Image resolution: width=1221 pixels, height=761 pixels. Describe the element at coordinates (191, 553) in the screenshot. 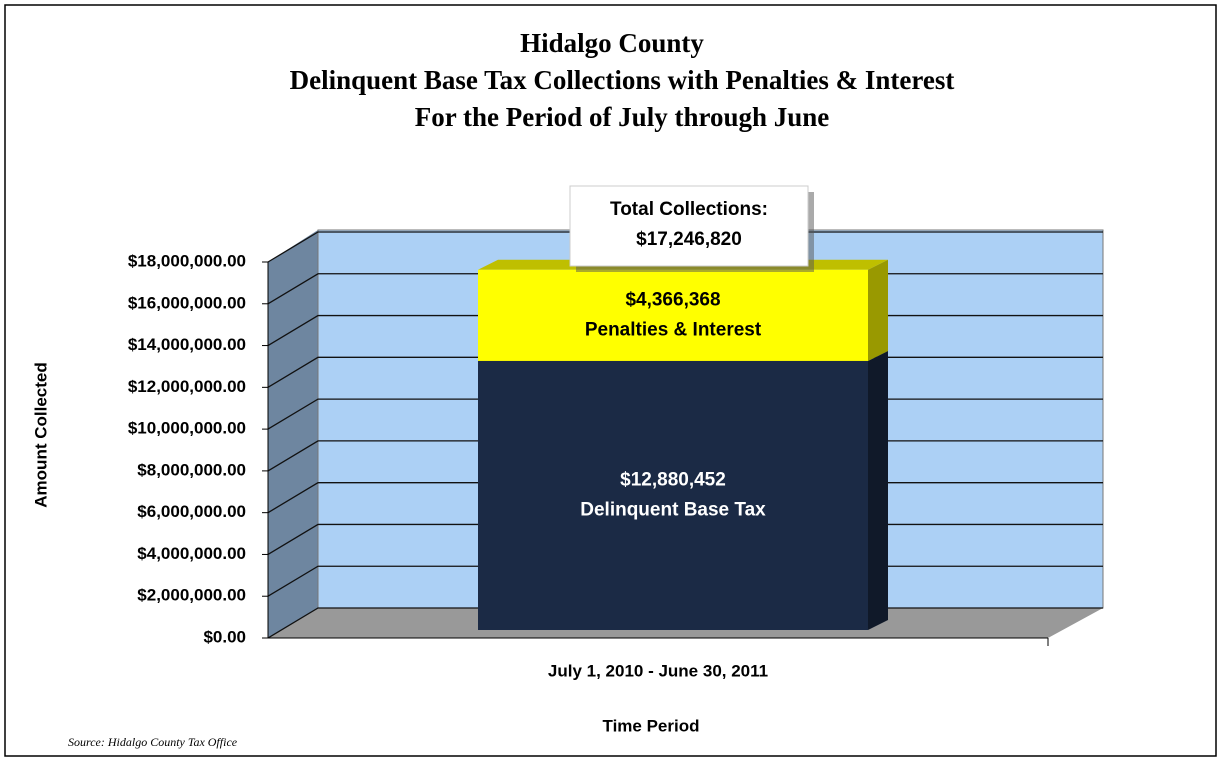

I see `y-tick-label: $4,000,000.00` at that location.